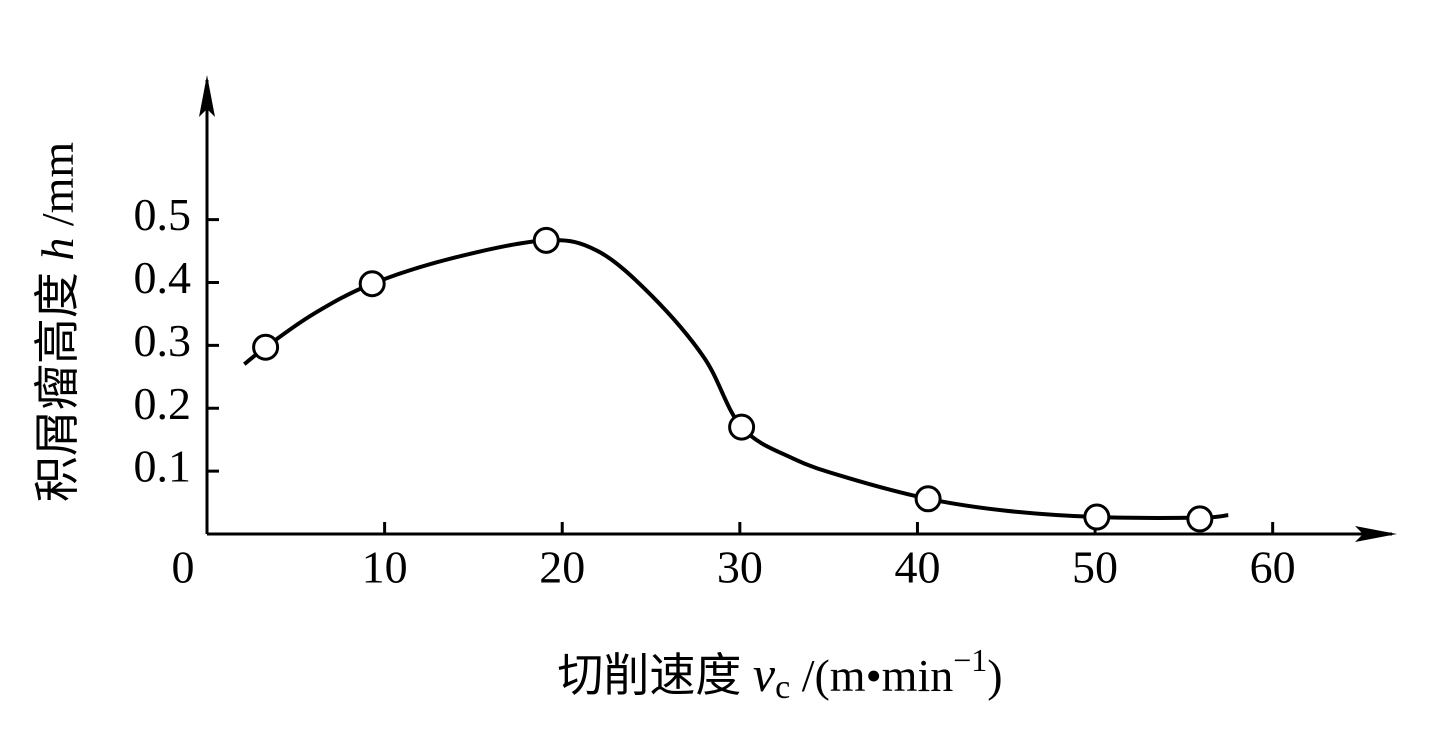 The height and width of the screenshot is (748, 1441). What do you see at coordinates (183, 567) in the screenshot?
I see `x-tick-label: 0` at bounding box center [183, 567].